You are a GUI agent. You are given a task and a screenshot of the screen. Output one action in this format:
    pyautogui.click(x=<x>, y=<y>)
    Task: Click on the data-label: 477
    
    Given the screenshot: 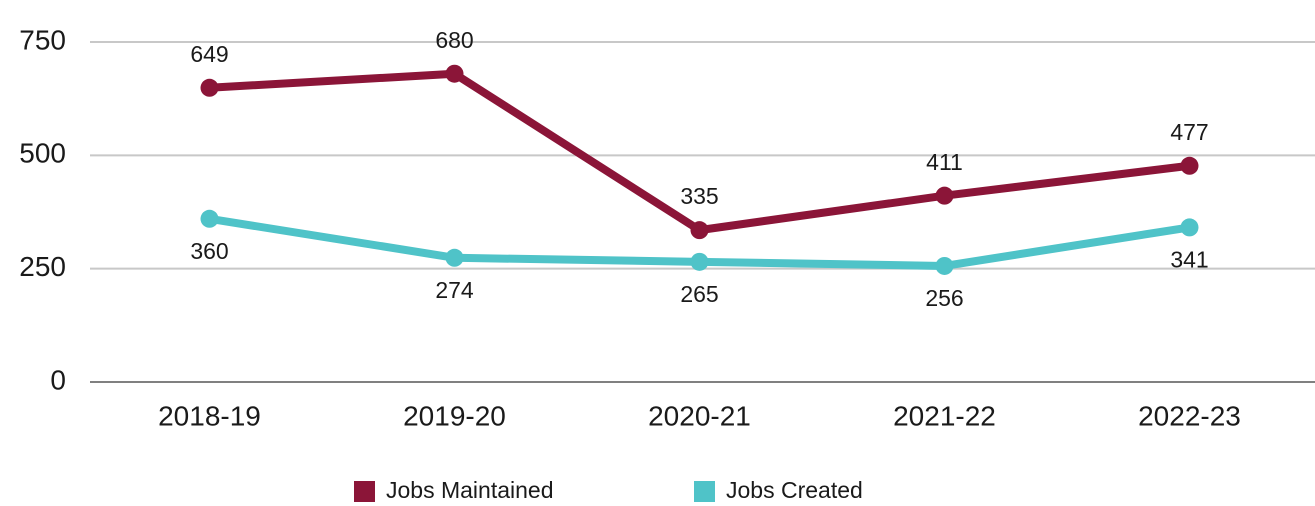 What is the action you would take?
    pyautogui.click(x=1189, y=132)
    